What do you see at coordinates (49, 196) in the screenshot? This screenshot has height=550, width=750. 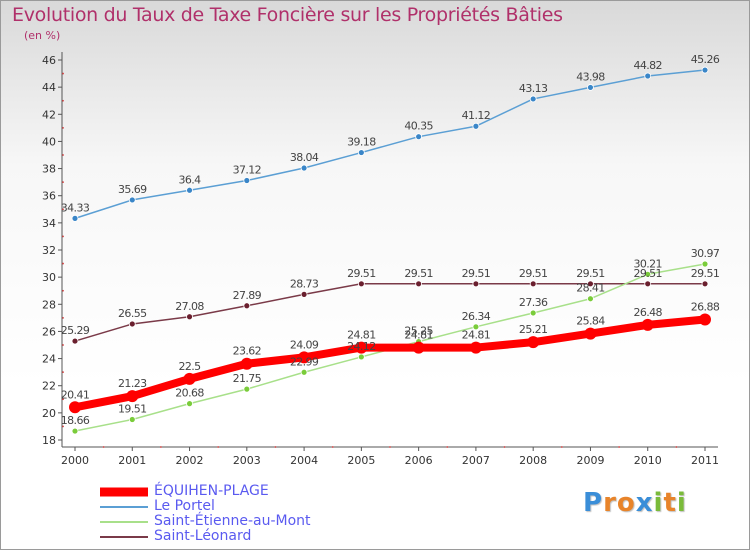 I see `y-tick-label: 36` at bounding box center [49, 196].